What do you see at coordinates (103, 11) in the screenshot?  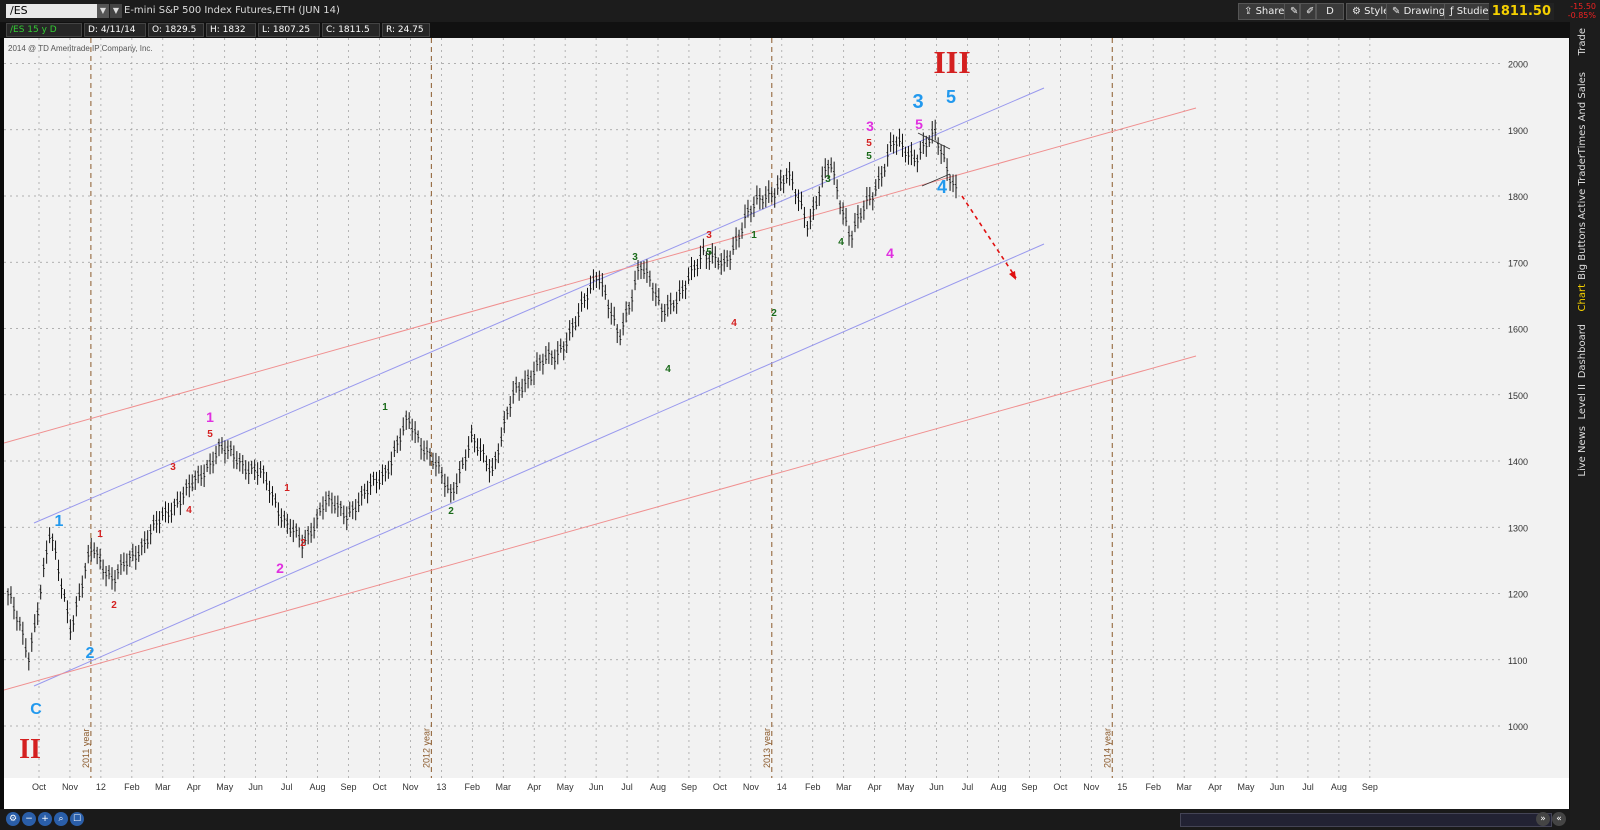 I see `symbol-dropdown-icon: ▼` at bounding box center [103, 11].